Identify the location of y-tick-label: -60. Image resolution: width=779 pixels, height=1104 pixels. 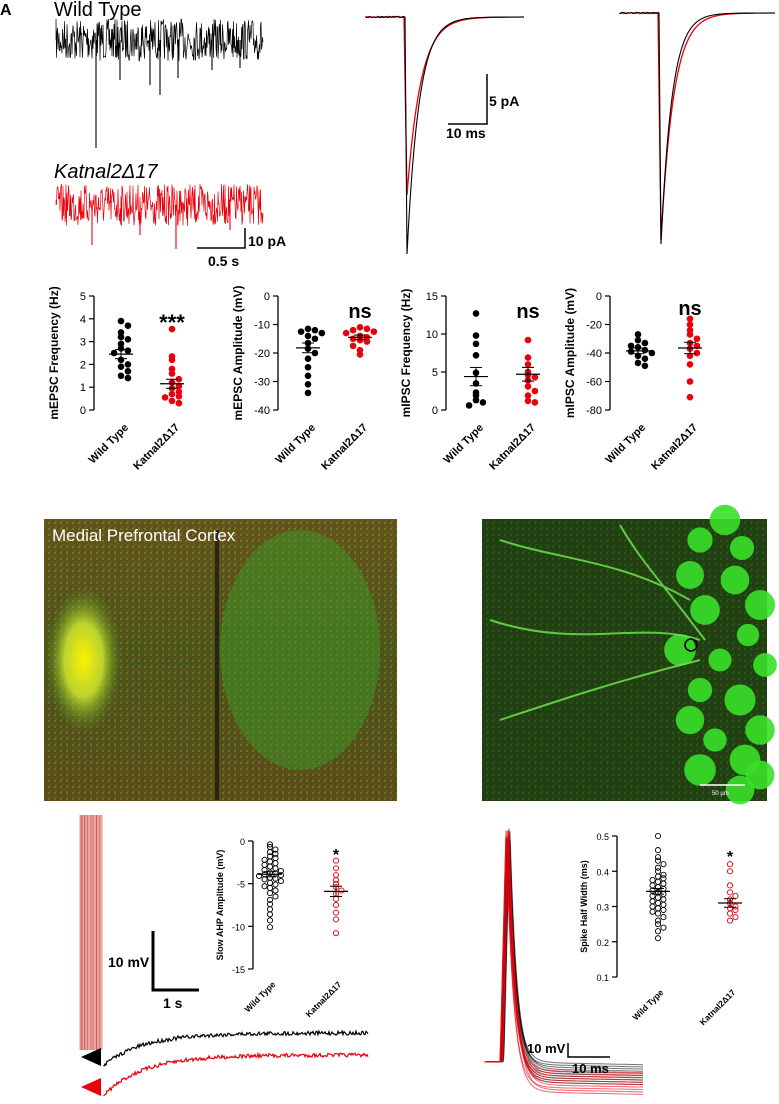
(594, 383).